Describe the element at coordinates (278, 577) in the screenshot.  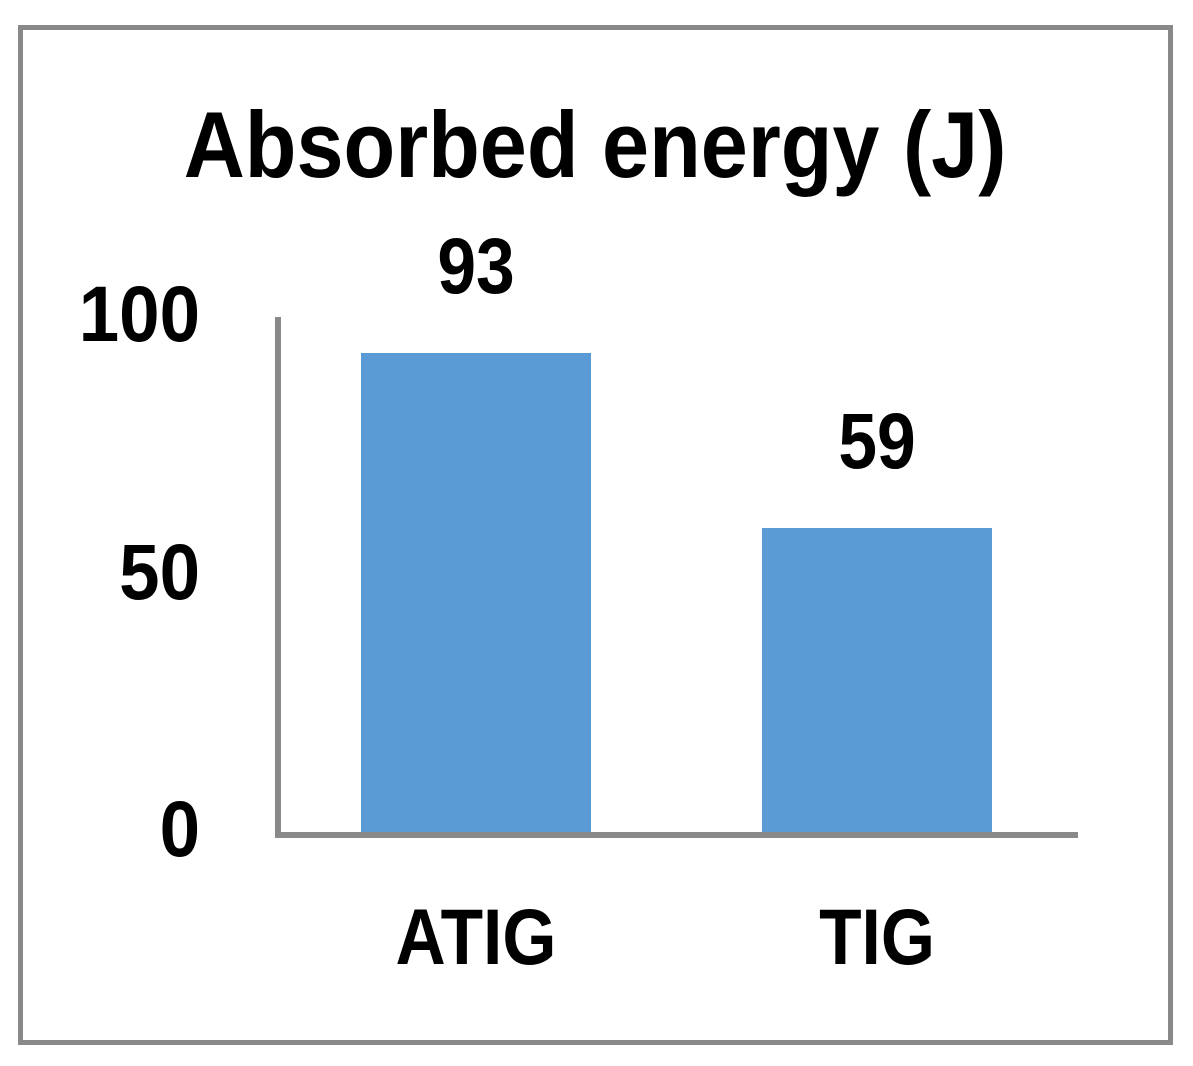
I see `y-axis-line` at that location.